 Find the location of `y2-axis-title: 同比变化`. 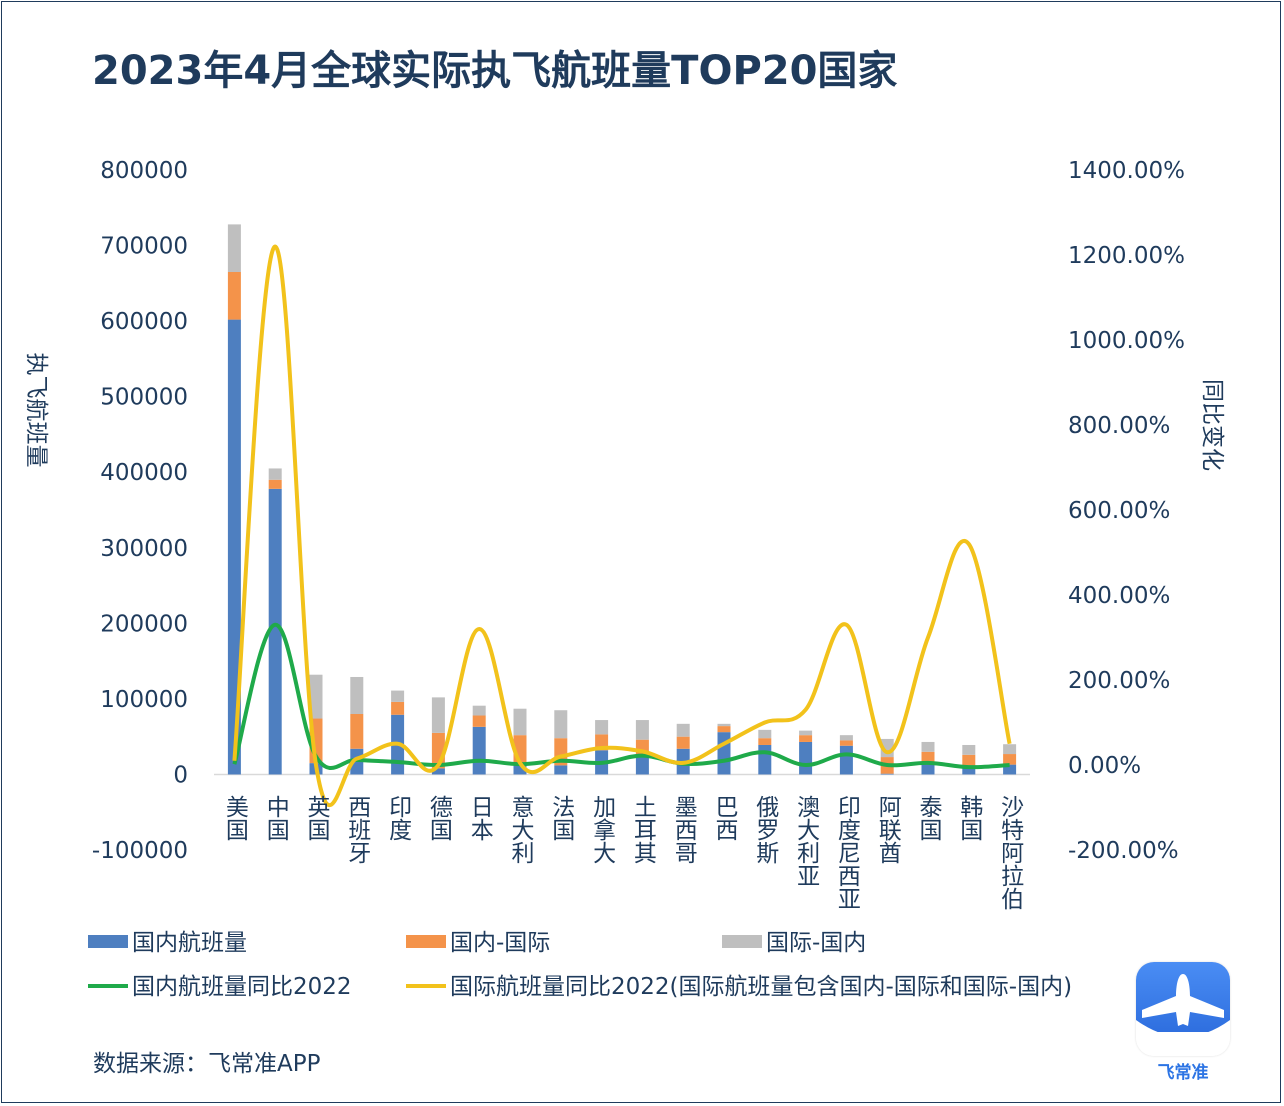

y2-axis-title: 同比变化 is located at coordinates (1212, 425).